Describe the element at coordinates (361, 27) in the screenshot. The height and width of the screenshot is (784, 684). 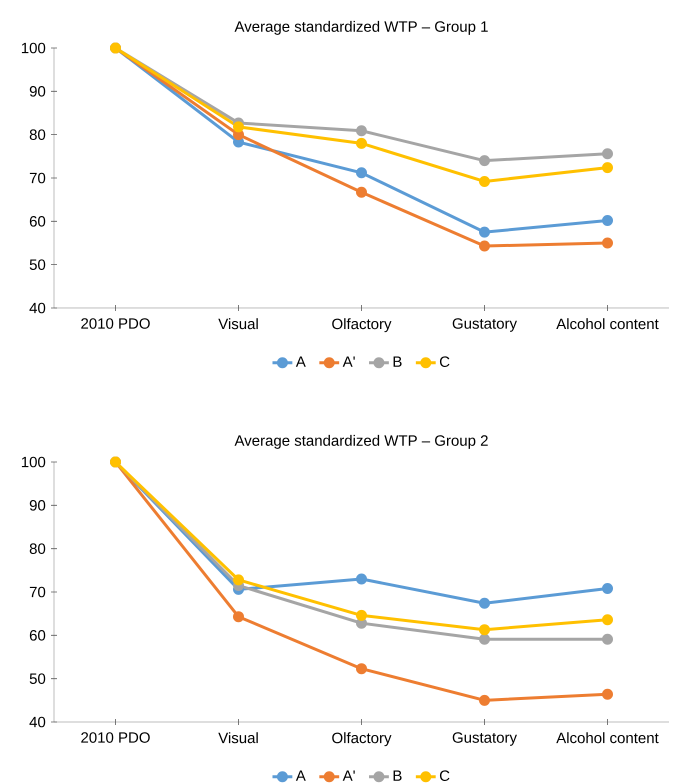
I see `chart-title: Average standardized WTP – Group 1` at that location.